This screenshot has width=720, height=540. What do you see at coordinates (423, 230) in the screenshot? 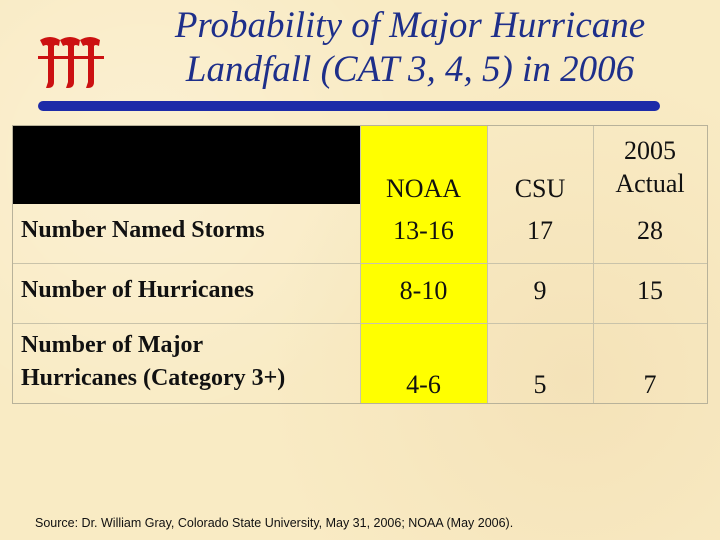
I see `row1-noaa: 13-16` at bounding box center [423, 230].